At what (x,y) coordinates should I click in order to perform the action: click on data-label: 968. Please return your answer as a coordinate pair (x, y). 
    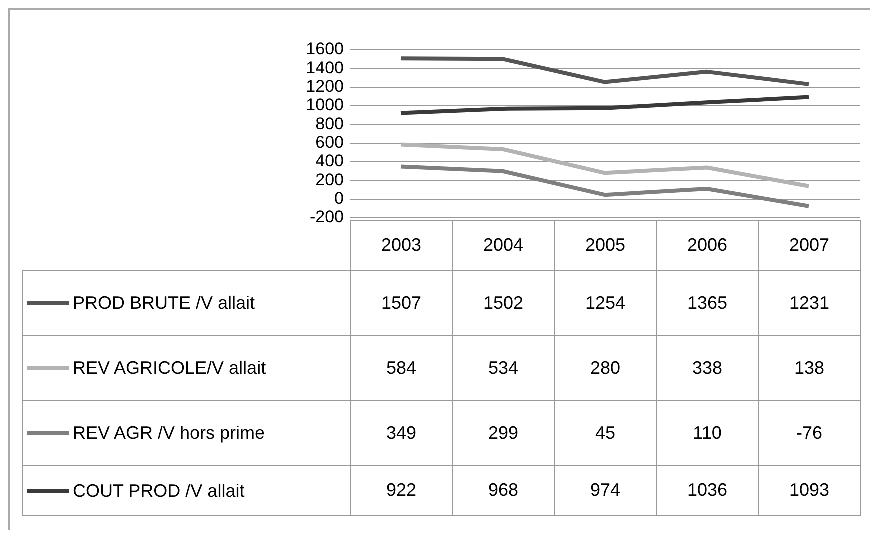
    Looking at the image, I should click on (503, 491).